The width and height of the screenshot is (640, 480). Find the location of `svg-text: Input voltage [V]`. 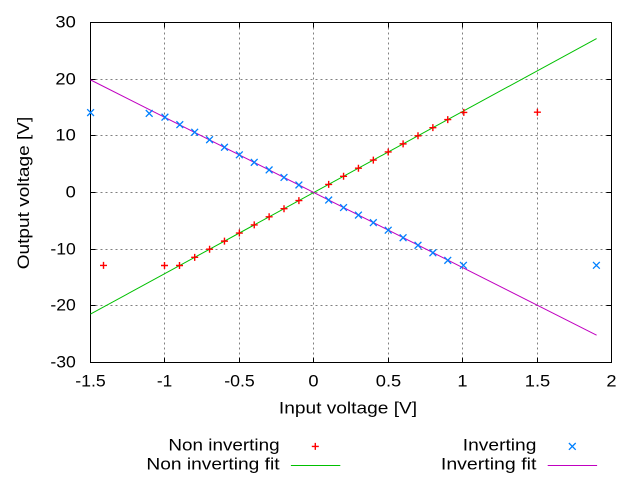

svg-text: Input voltage [V] is located at coordinates (348, 408).